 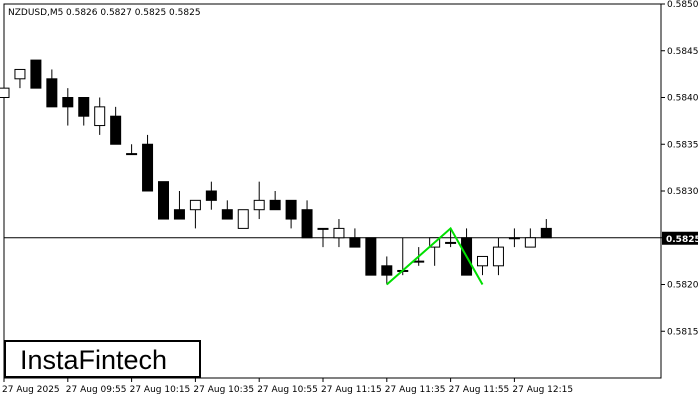 I want to click on x-tick-label: 27 Aug 10:15, so click(x=160, y=390).